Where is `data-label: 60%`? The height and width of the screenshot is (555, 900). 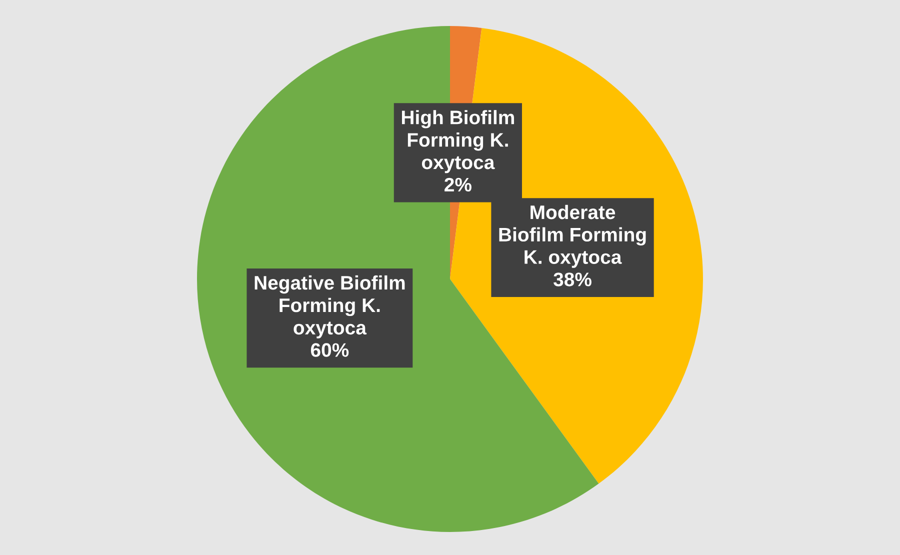 data-label: 60% is located at coordinates (329, 350).